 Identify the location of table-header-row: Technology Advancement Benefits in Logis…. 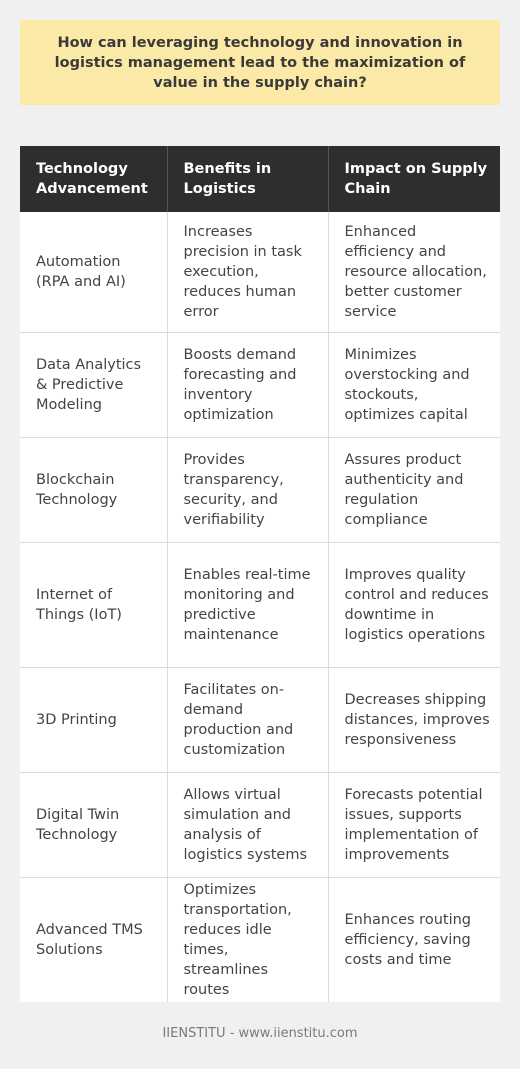
(260, 179).